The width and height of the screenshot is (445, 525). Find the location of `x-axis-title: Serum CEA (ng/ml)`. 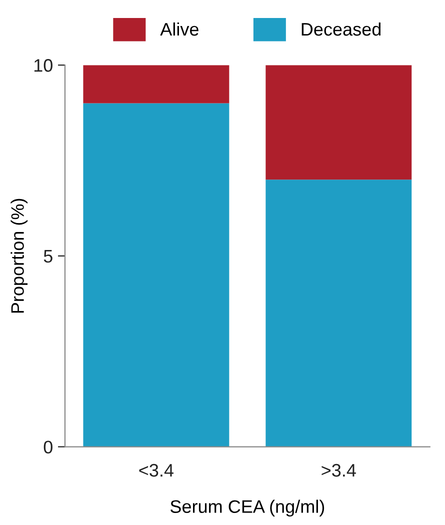

x-axis-title: Serum CEA (ng/ml) is located at coordinates (247, 508).